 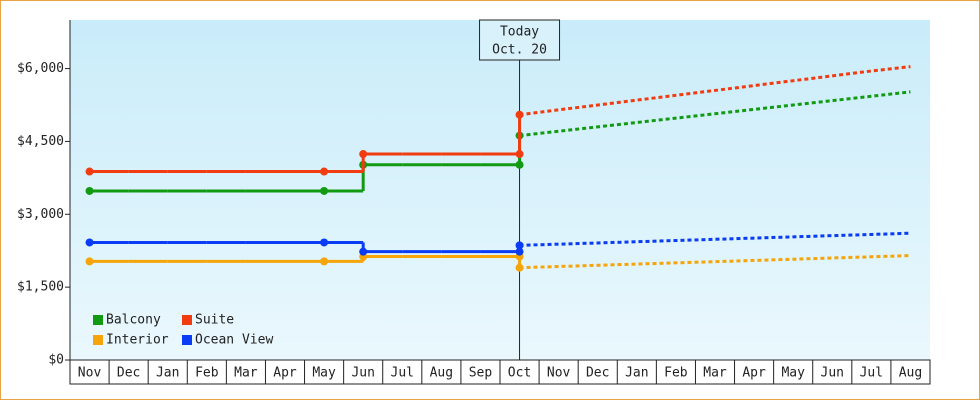 I want to click on y-tick-label: $4,500, so click(x=40, y=141).